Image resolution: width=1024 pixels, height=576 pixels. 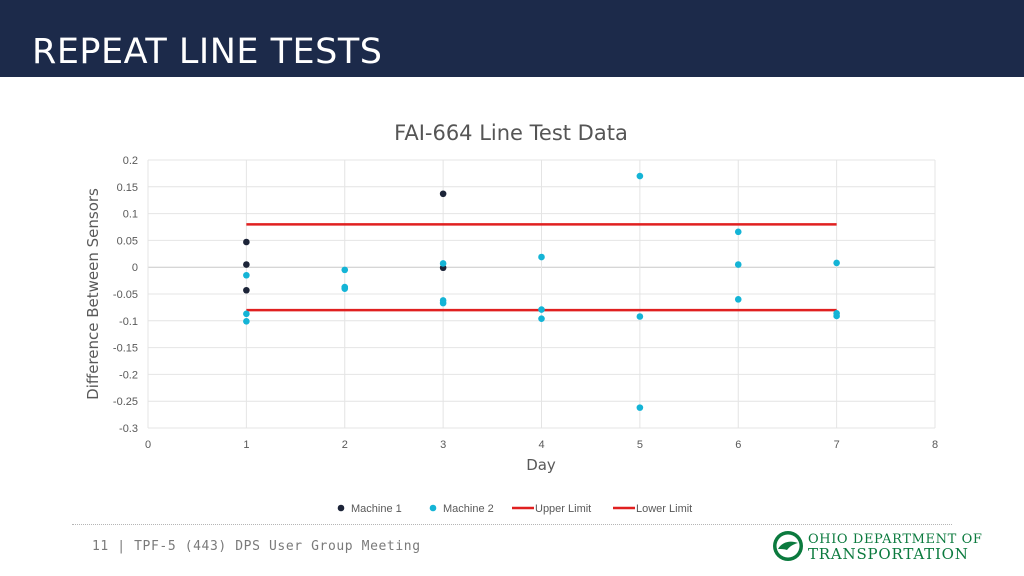 What do you see at coordinates (127, 188) in the screenshot?
I see `y-tick-label: 0.15` at bounding box center [127, 188].